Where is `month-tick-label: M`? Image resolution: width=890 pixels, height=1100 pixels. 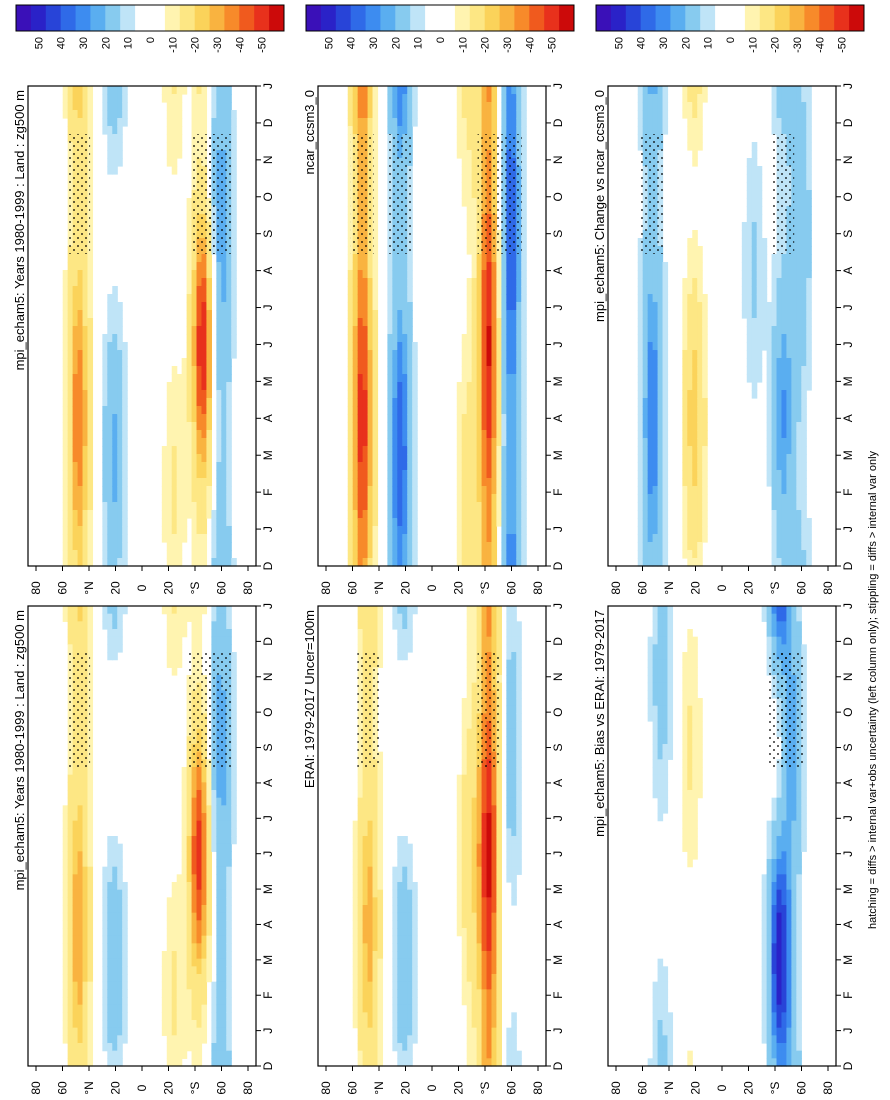
month-tick-label: M is located at coordinates (268, 381).